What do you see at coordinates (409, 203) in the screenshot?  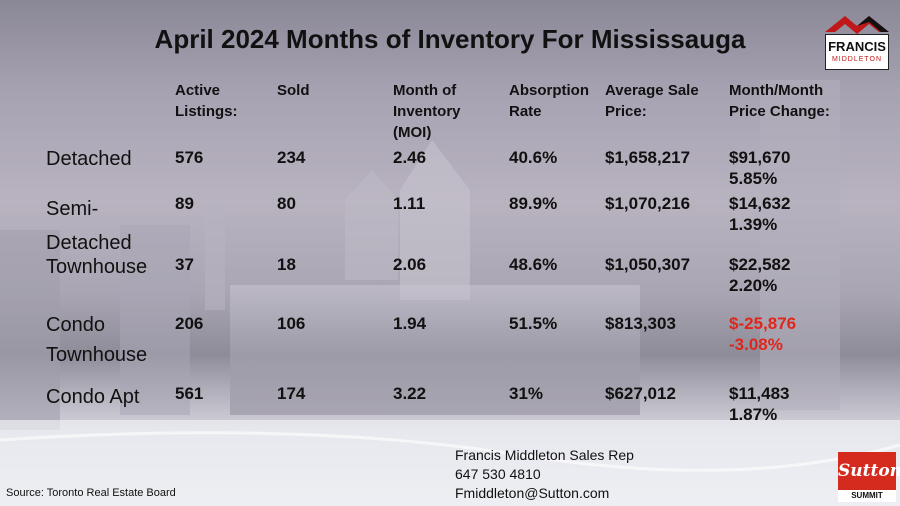 I see `cell-moi: 1.11` at bounding box center [409, 203].